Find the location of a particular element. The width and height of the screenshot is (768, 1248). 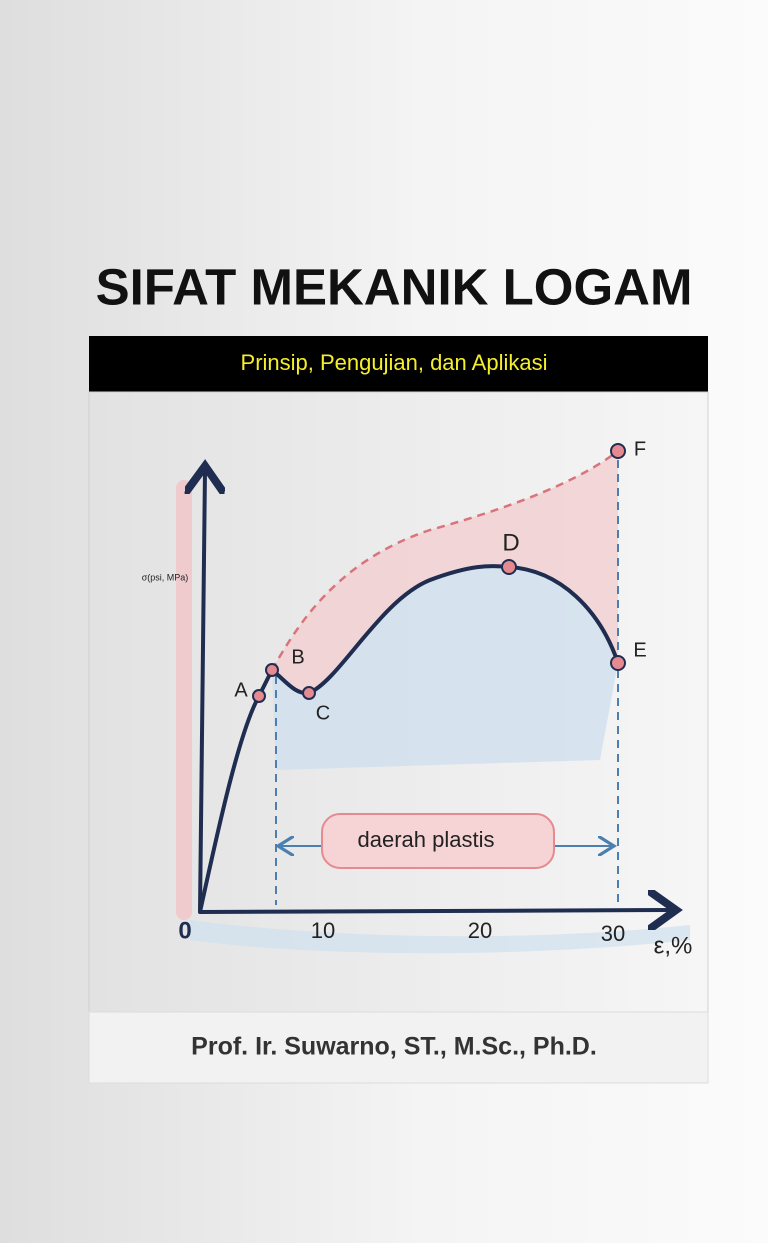

author: Prof. Ir. Suwarno, ST., M.Sc., Ph.D. is located at coordinates (394, 1047).